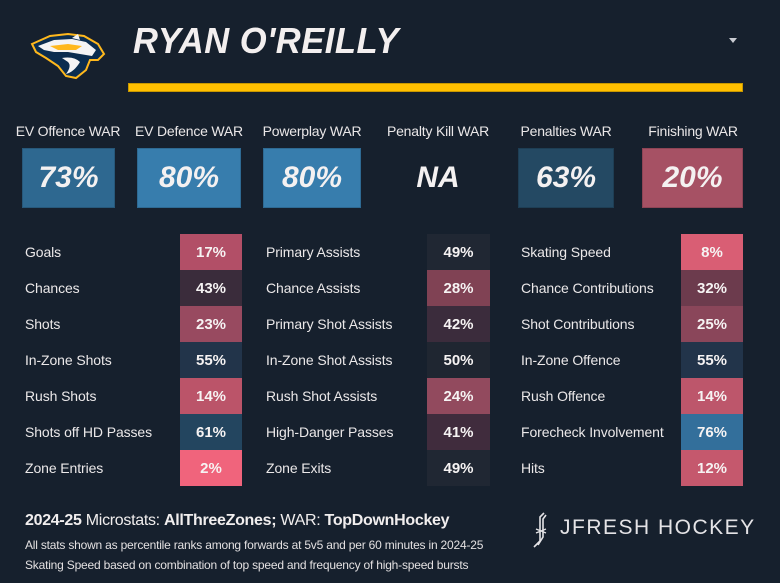  I want to click on caret-down-icon, so click(733, 40).